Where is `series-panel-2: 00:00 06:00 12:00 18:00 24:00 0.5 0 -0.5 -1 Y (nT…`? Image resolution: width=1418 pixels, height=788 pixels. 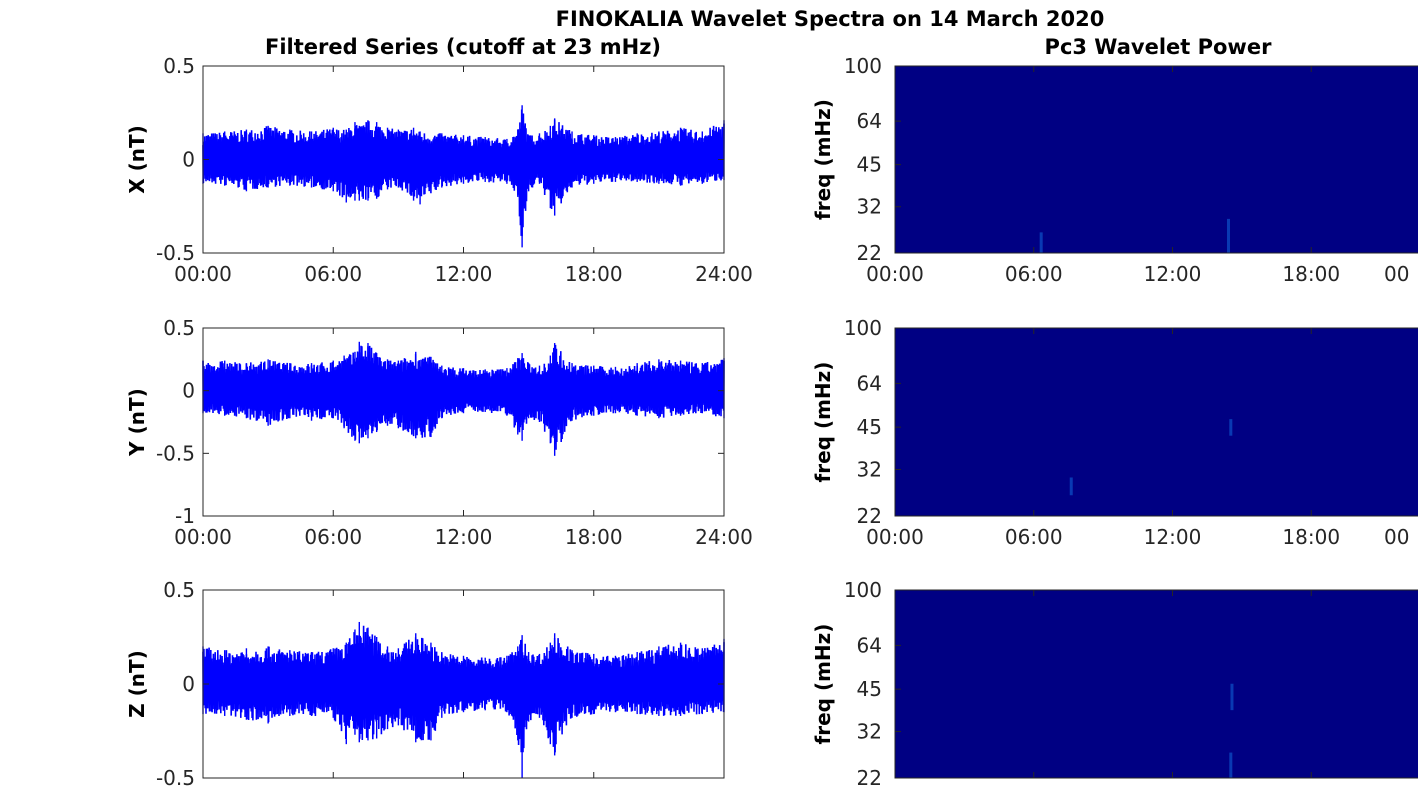
series-panel-2: 00:00 06:00 12:00 18:00 24:00 0.5 0 -0.5 -1 Y (nT… is located at coordinates (439, 432).